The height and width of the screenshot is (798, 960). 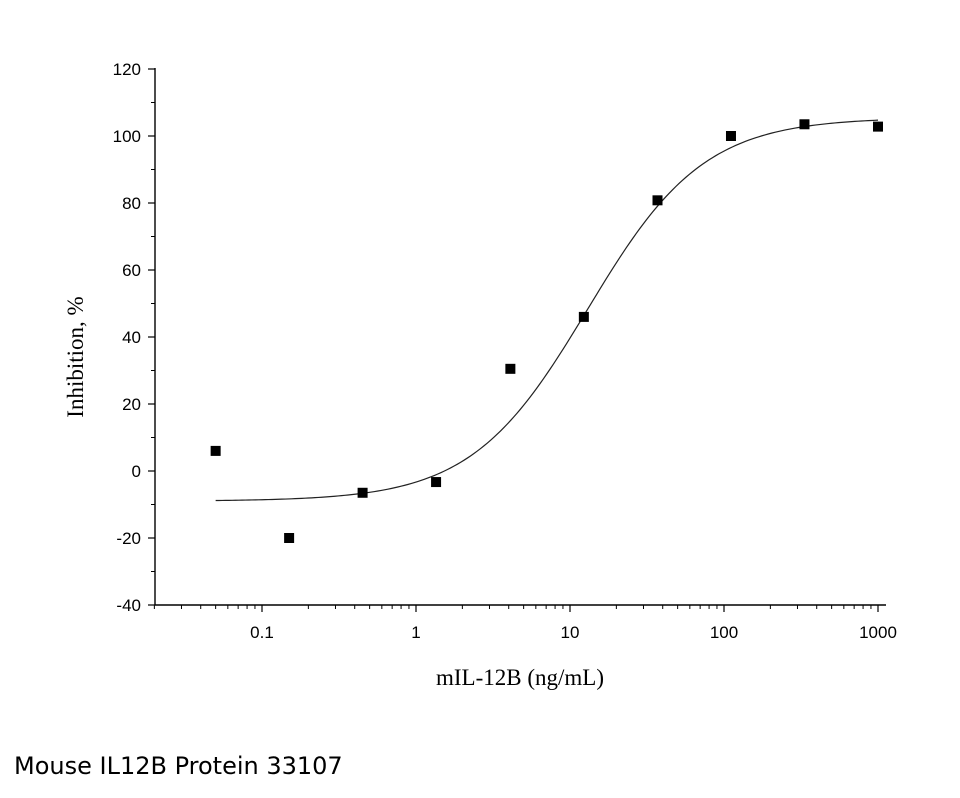 What do you see at coordinates (178, 766) in the screenshot?
I see `figure-caption: Mouse IL12B Protein 33107` at bounding box center [178, 766].